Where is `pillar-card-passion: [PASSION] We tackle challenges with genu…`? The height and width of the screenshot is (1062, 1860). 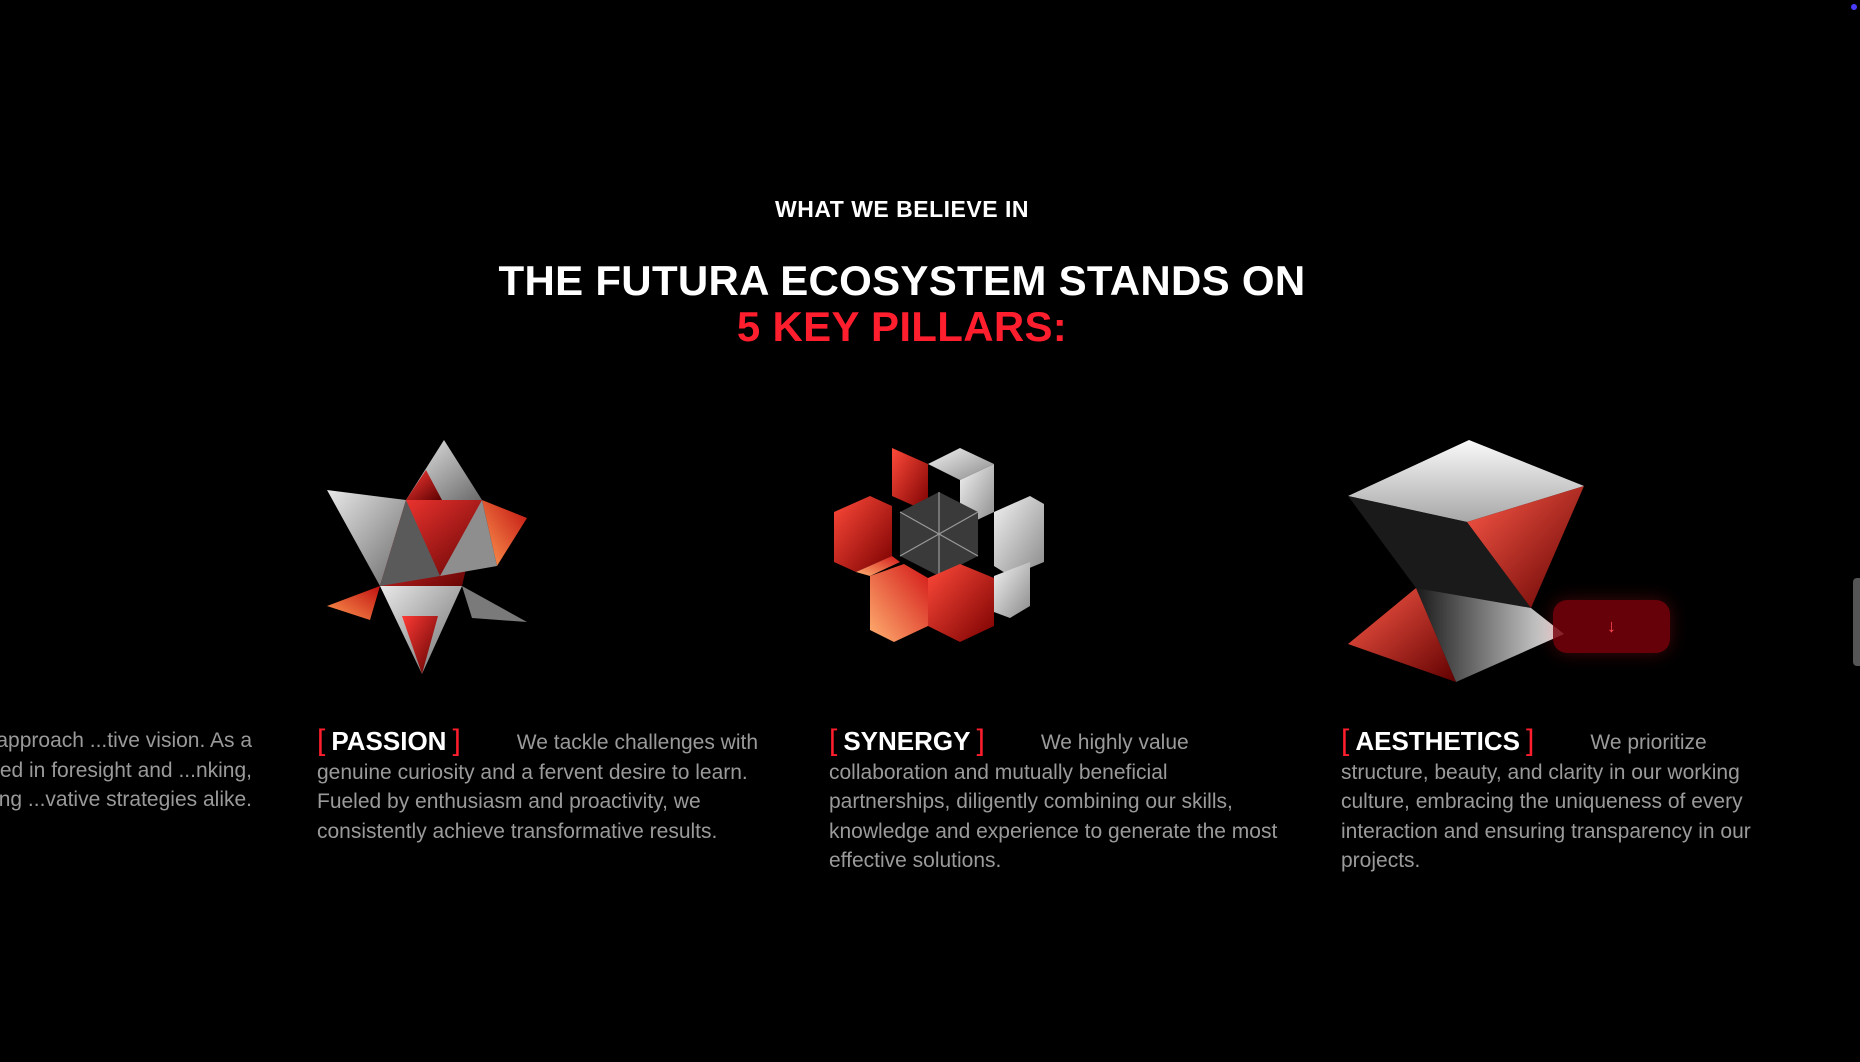 pillar-card-passion: [PASSION] We tackle challenges with genu… is located at coordinates (542, 786).